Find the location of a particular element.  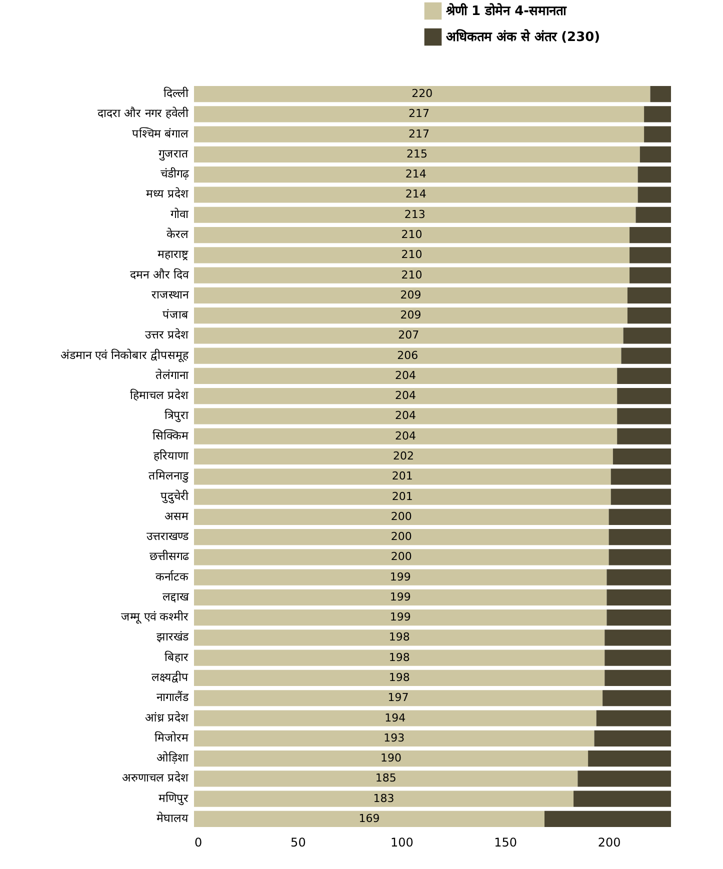

x-tick-label: 100 is located at coordinates (402, 843).